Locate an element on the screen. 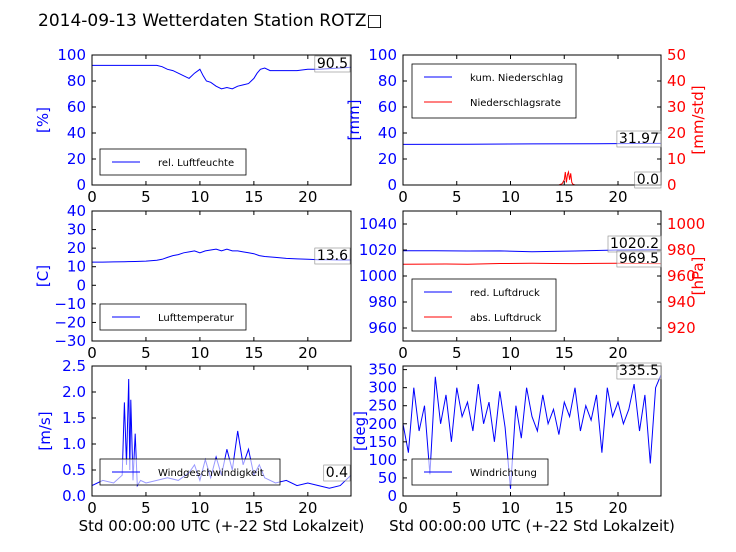 This screenshot has width=736, height=552. legend-label: abs. Luftdruck is located at coordinates (505, 318).